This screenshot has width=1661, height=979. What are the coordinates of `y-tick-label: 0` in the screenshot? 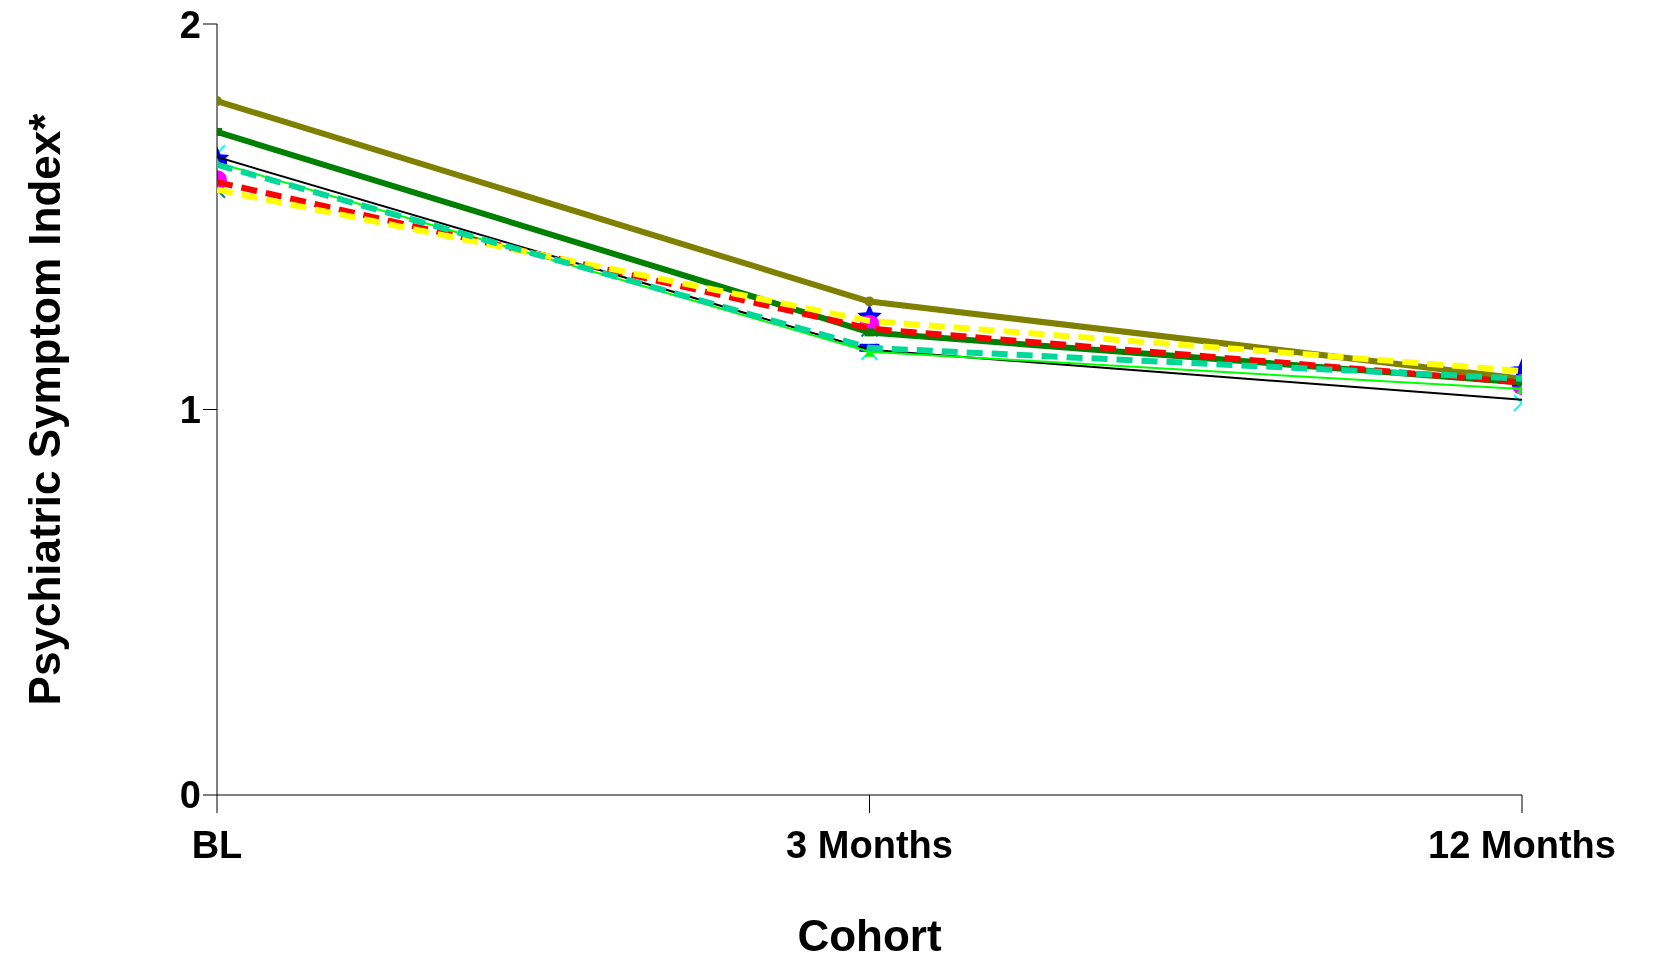 It's located at (190, 795).